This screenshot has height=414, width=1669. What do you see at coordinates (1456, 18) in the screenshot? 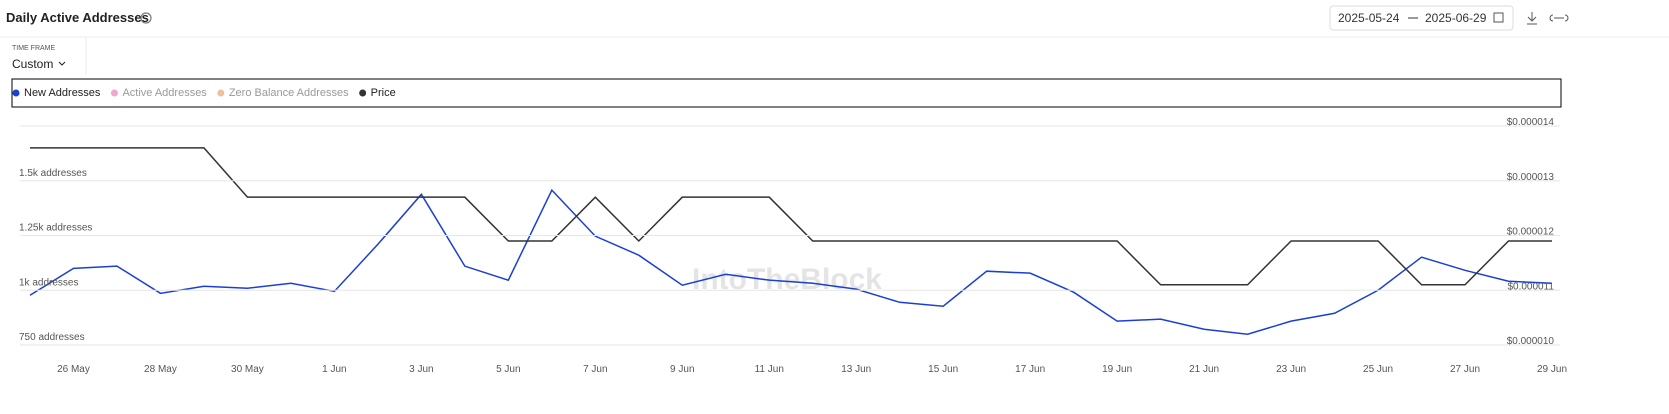
I see `date-to: 2025-06-29` at bounding box center [1456, 18].